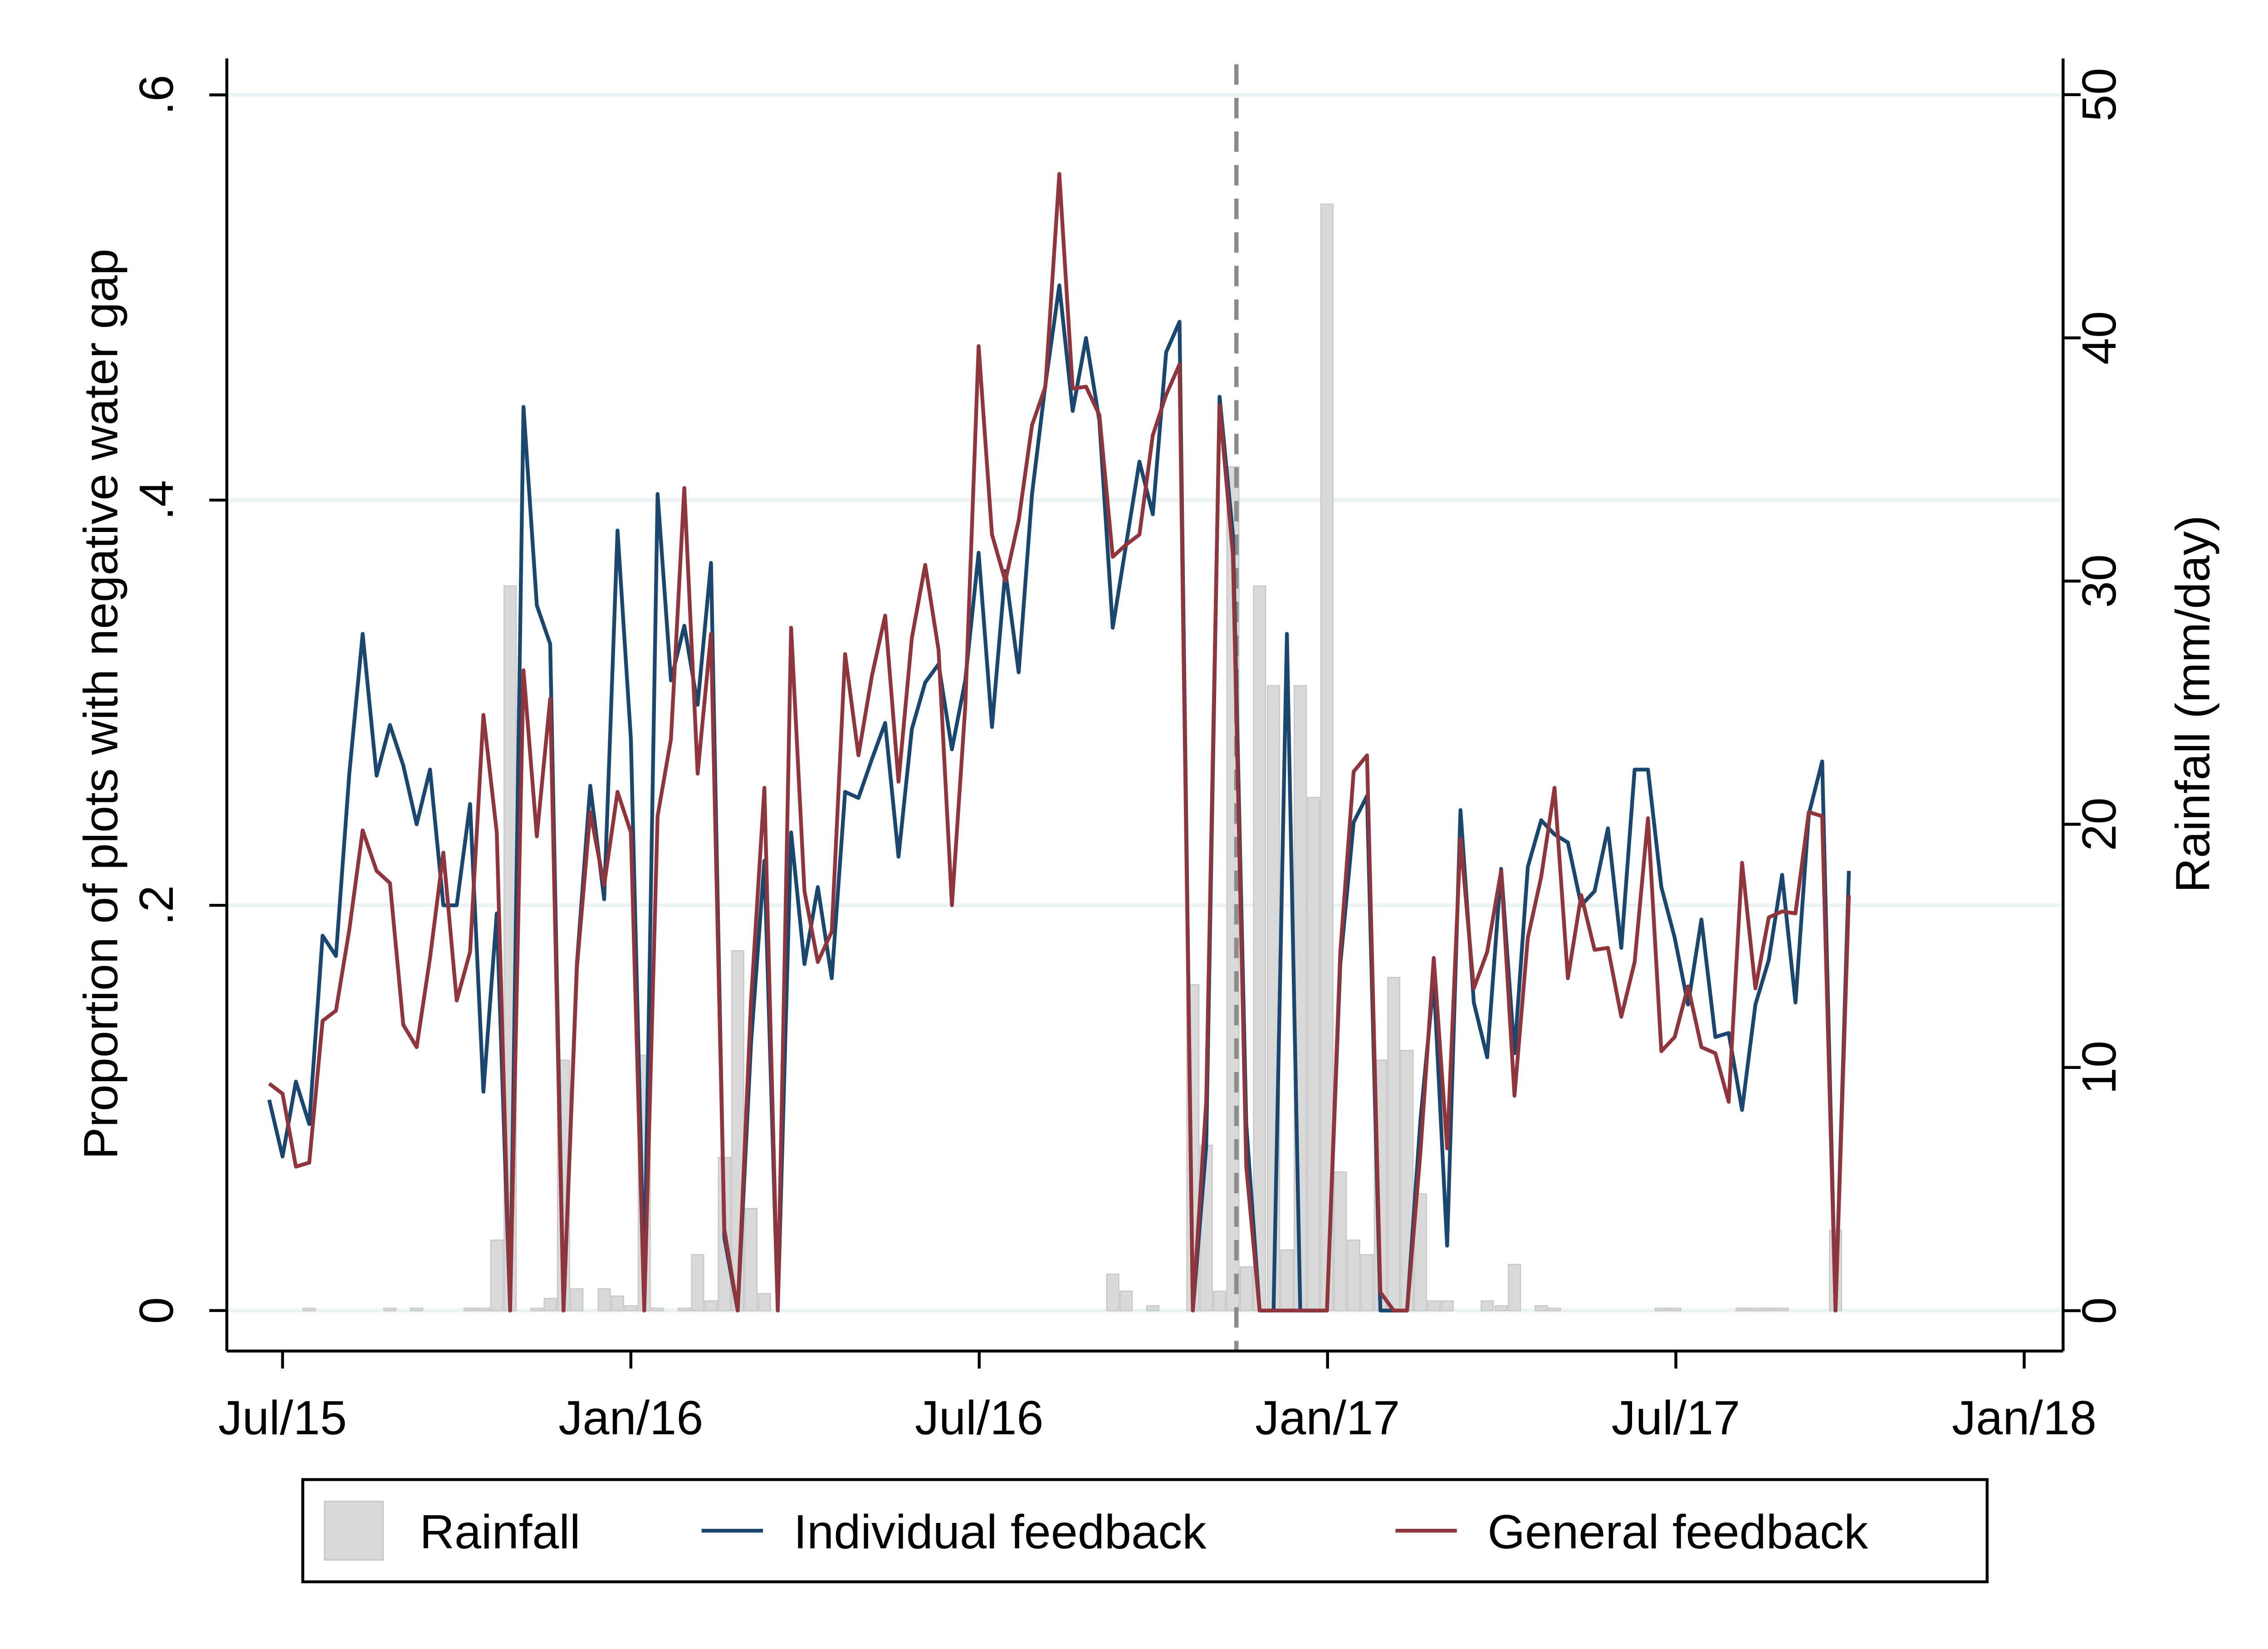 The image size is (2268, 1649). What do you see at coordinates (2099, 1310) in the screenshot?
I see `y2-tick-label: 0` at bounding box center [2099, 1310].